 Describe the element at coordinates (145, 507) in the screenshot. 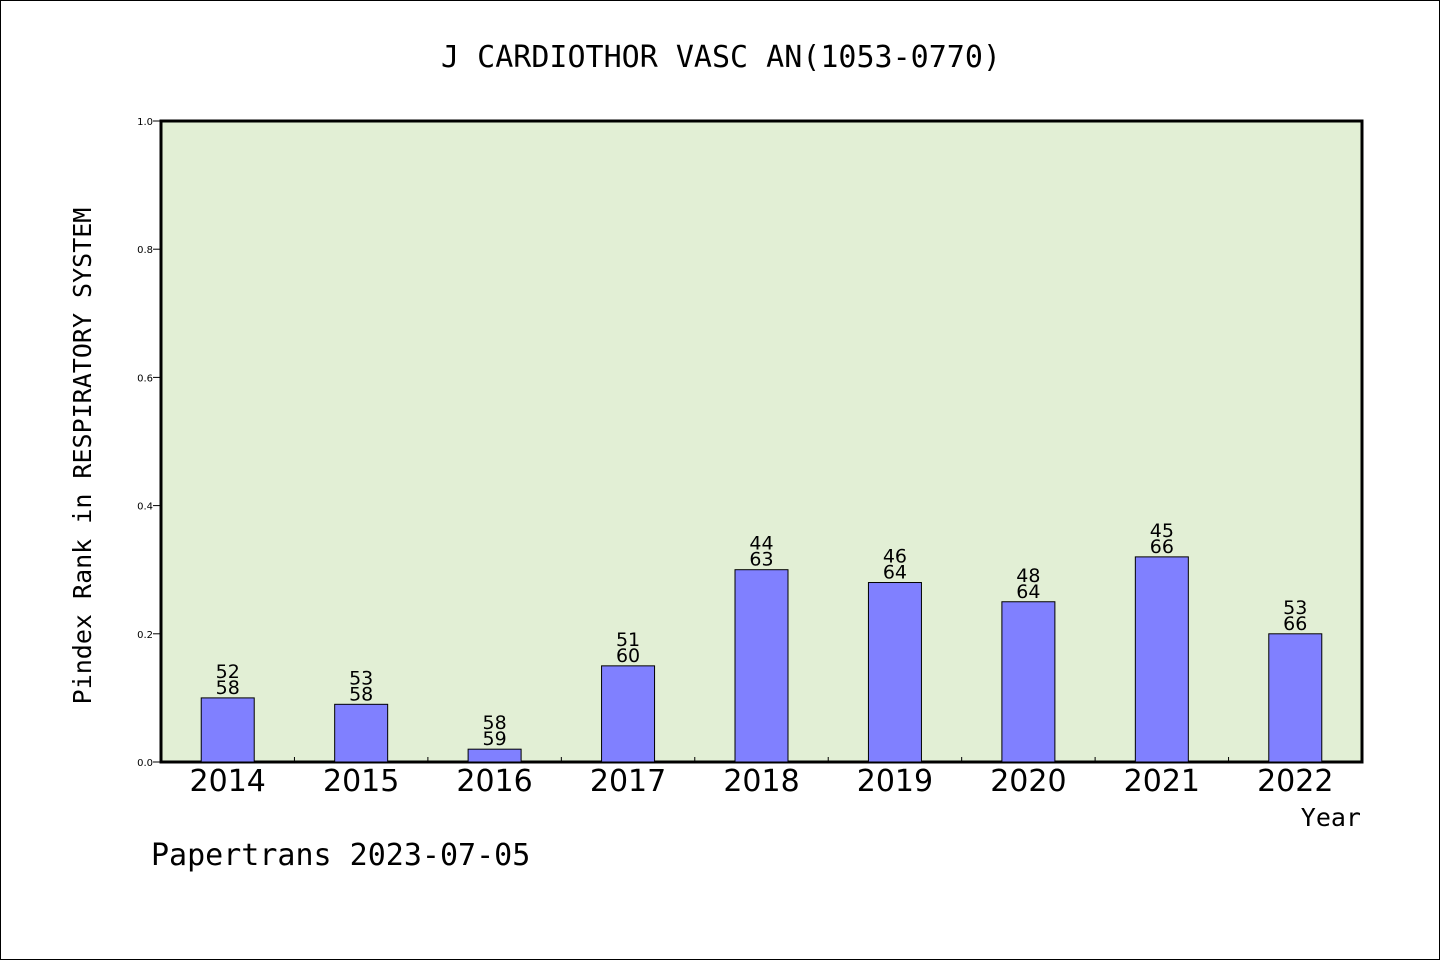

I see `y-tick-label: 0.4` at that location.